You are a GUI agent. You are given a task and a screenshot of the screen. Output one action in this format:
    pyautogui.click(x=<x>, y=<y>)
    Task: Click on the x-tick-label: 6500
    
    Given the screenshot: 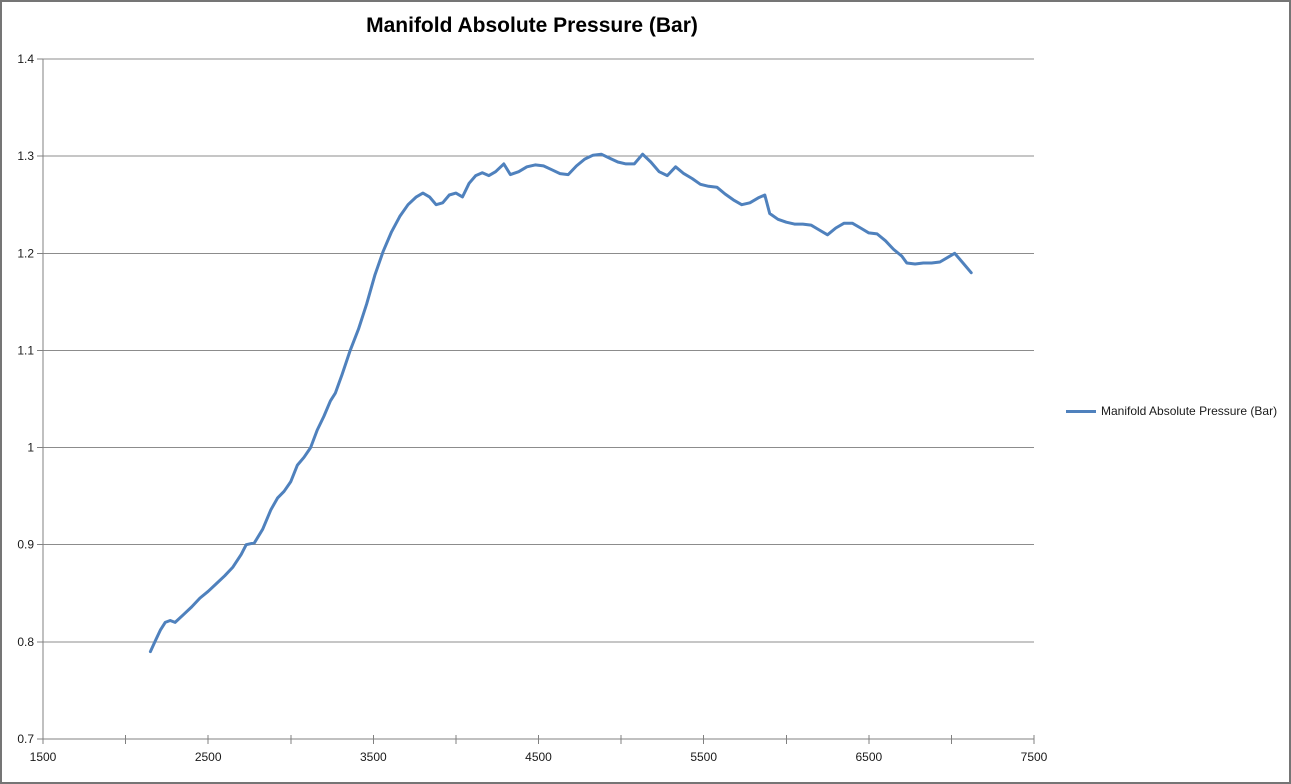 What is the action you would take?
    pyautogui.click(x=868, y=757)
    